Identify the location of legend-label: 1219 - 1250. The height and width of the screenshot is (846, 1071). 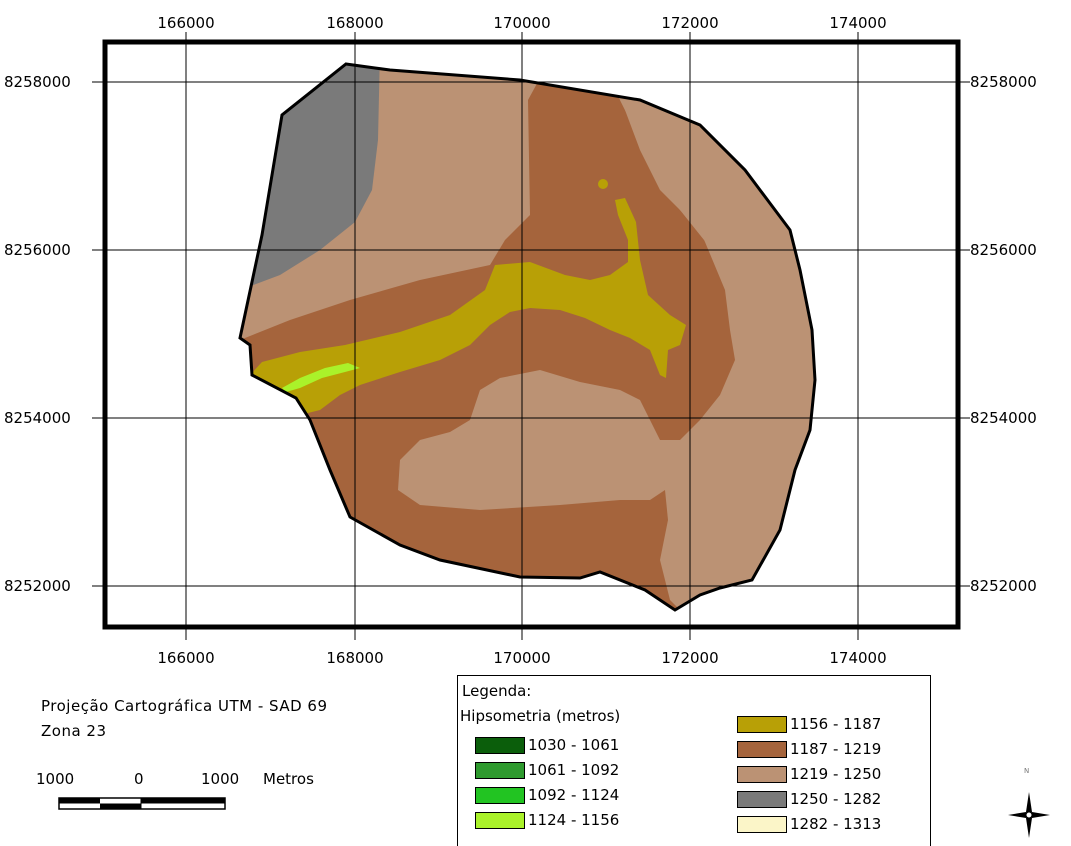
(836, 774).